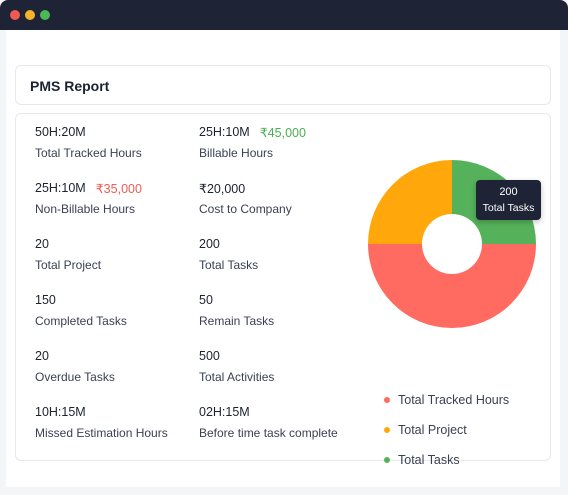 This screenshot has height=495, width=568. I want to click on stat-label: Missed Estimation Hours, so click(101, 433).